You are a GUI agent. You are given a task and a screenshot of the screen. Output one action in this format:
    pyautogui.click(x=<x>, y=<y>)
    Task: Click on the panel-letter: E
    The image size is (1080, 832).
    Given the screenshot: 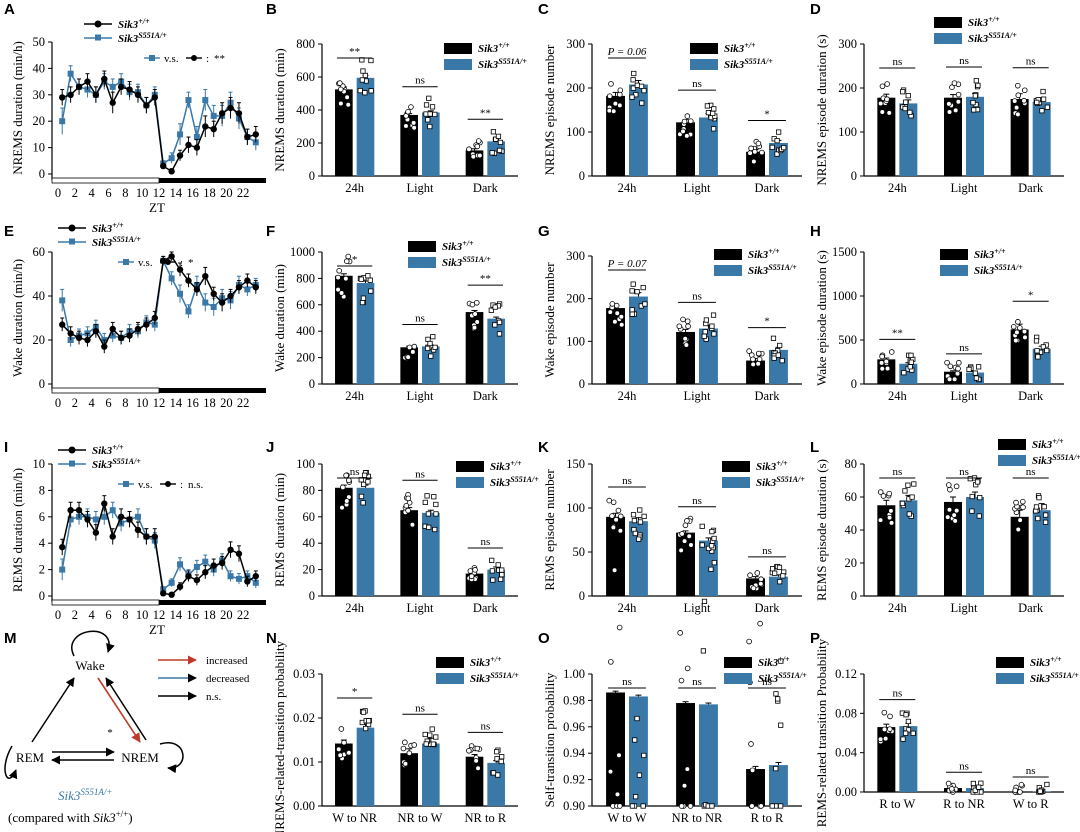 What is the action you would take?
    pyautogui.click(x=9, y=231)
    